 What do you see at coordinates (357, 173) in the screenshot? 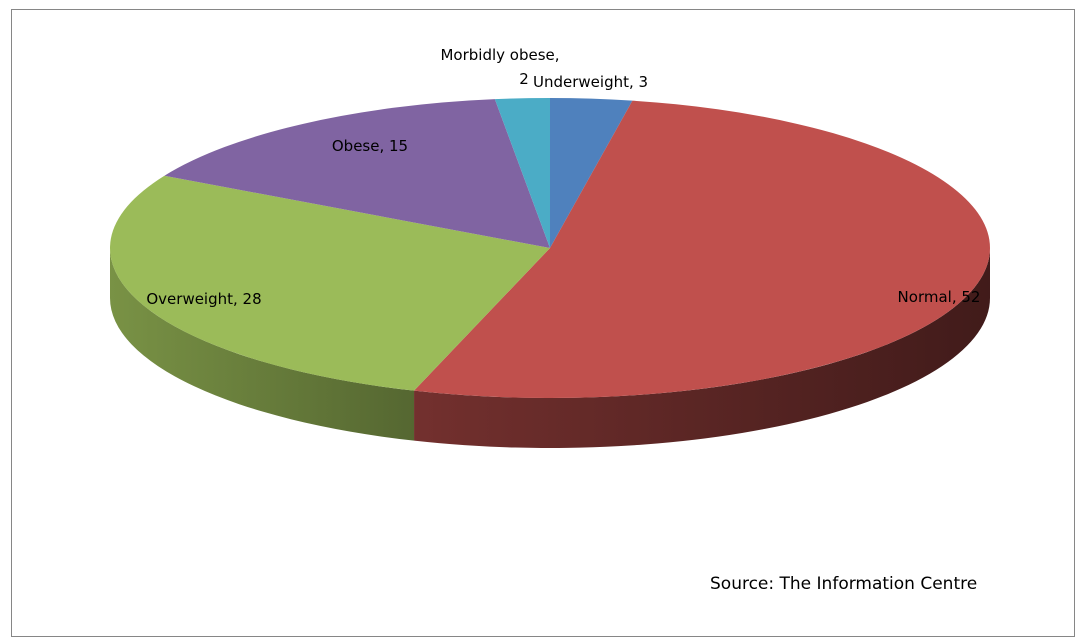
I see `slice-obese` at bounding box center [357, 173].